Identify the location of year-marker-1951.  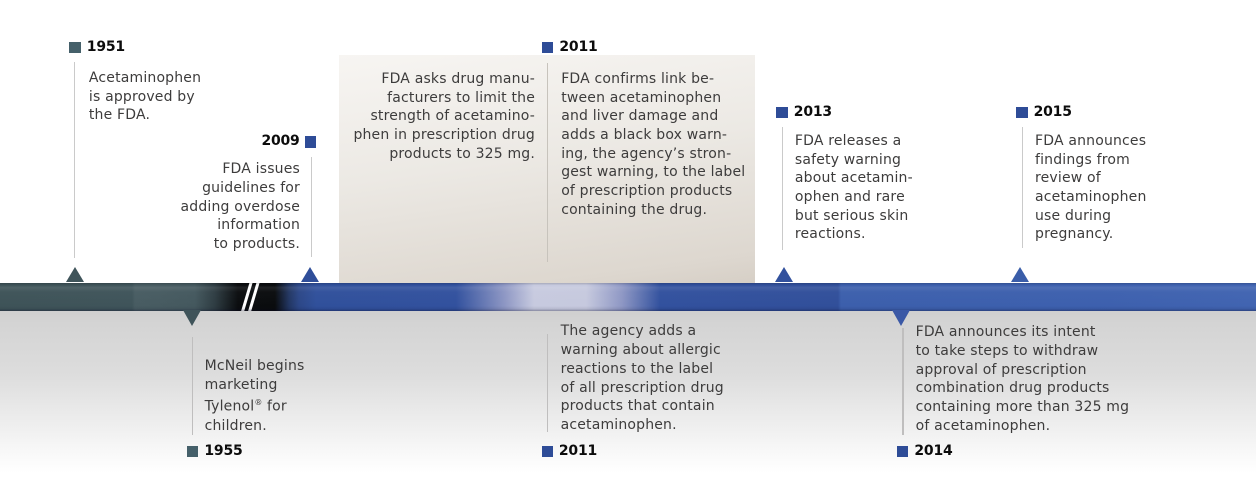
(75, 47).